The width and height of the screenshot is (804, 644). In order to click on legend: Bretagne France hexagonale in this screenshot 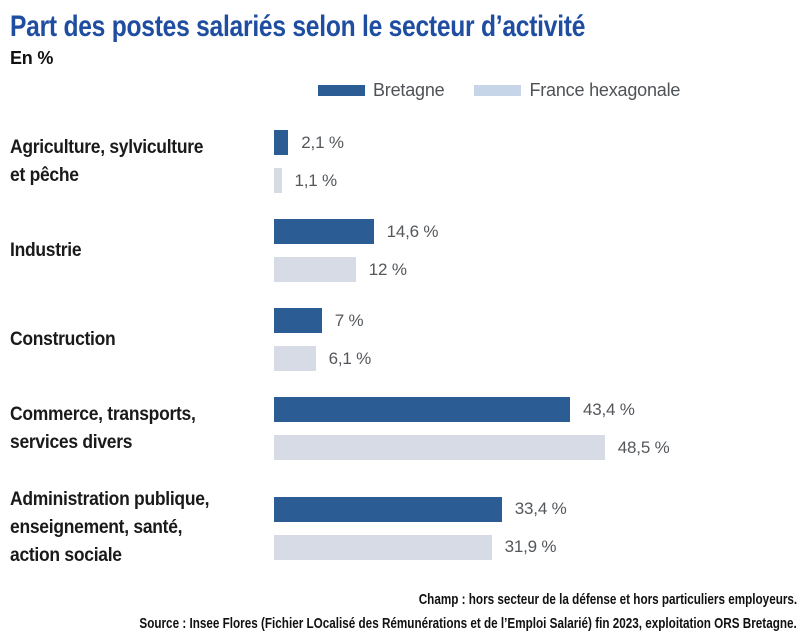, I will do `click(561, 90)`.